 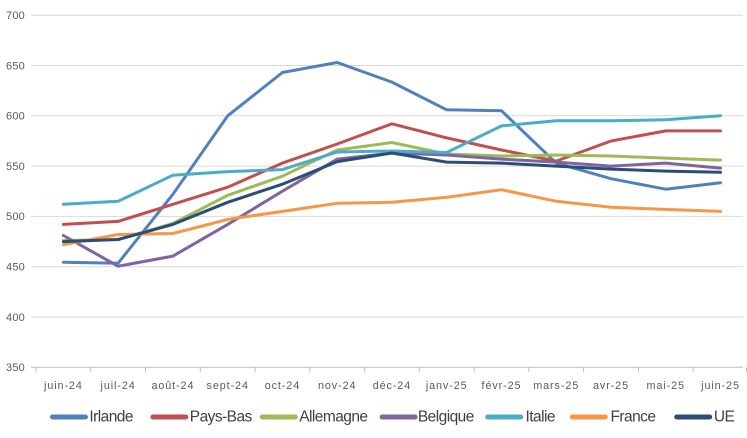 I want to click on svg-text: Irlande, so click(x=111, y=417).